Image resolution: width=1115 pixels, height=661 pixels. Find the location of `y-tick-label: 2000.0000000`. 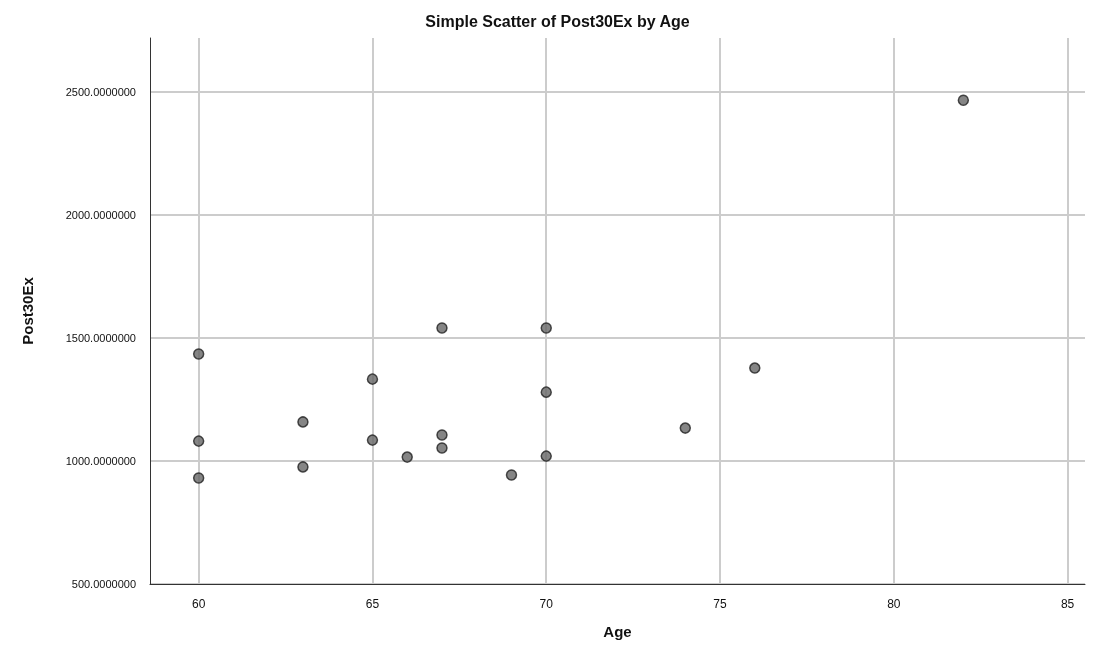

y-tick-label: 2000.0000000 is located at coordinates (100, 215).